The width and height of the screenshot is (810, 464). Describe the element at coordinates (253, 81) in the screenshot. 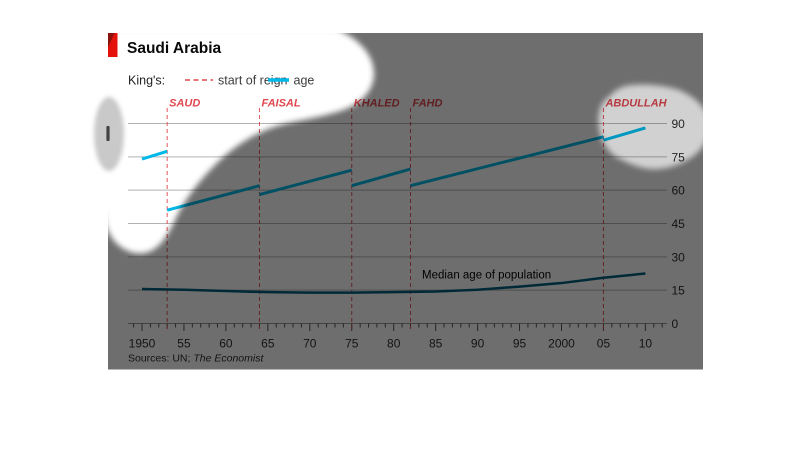

I see `legend-label-start-of-reign: start of reign` at that location.